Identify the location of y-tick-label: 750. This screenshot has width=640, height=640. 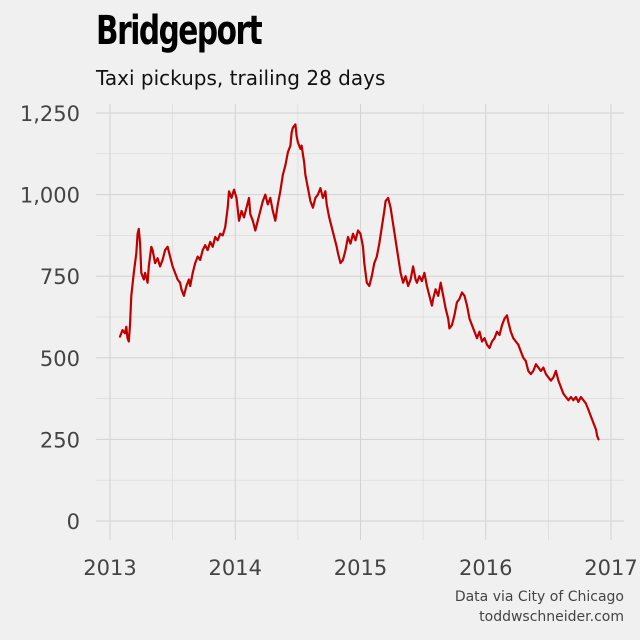
(60, 277).